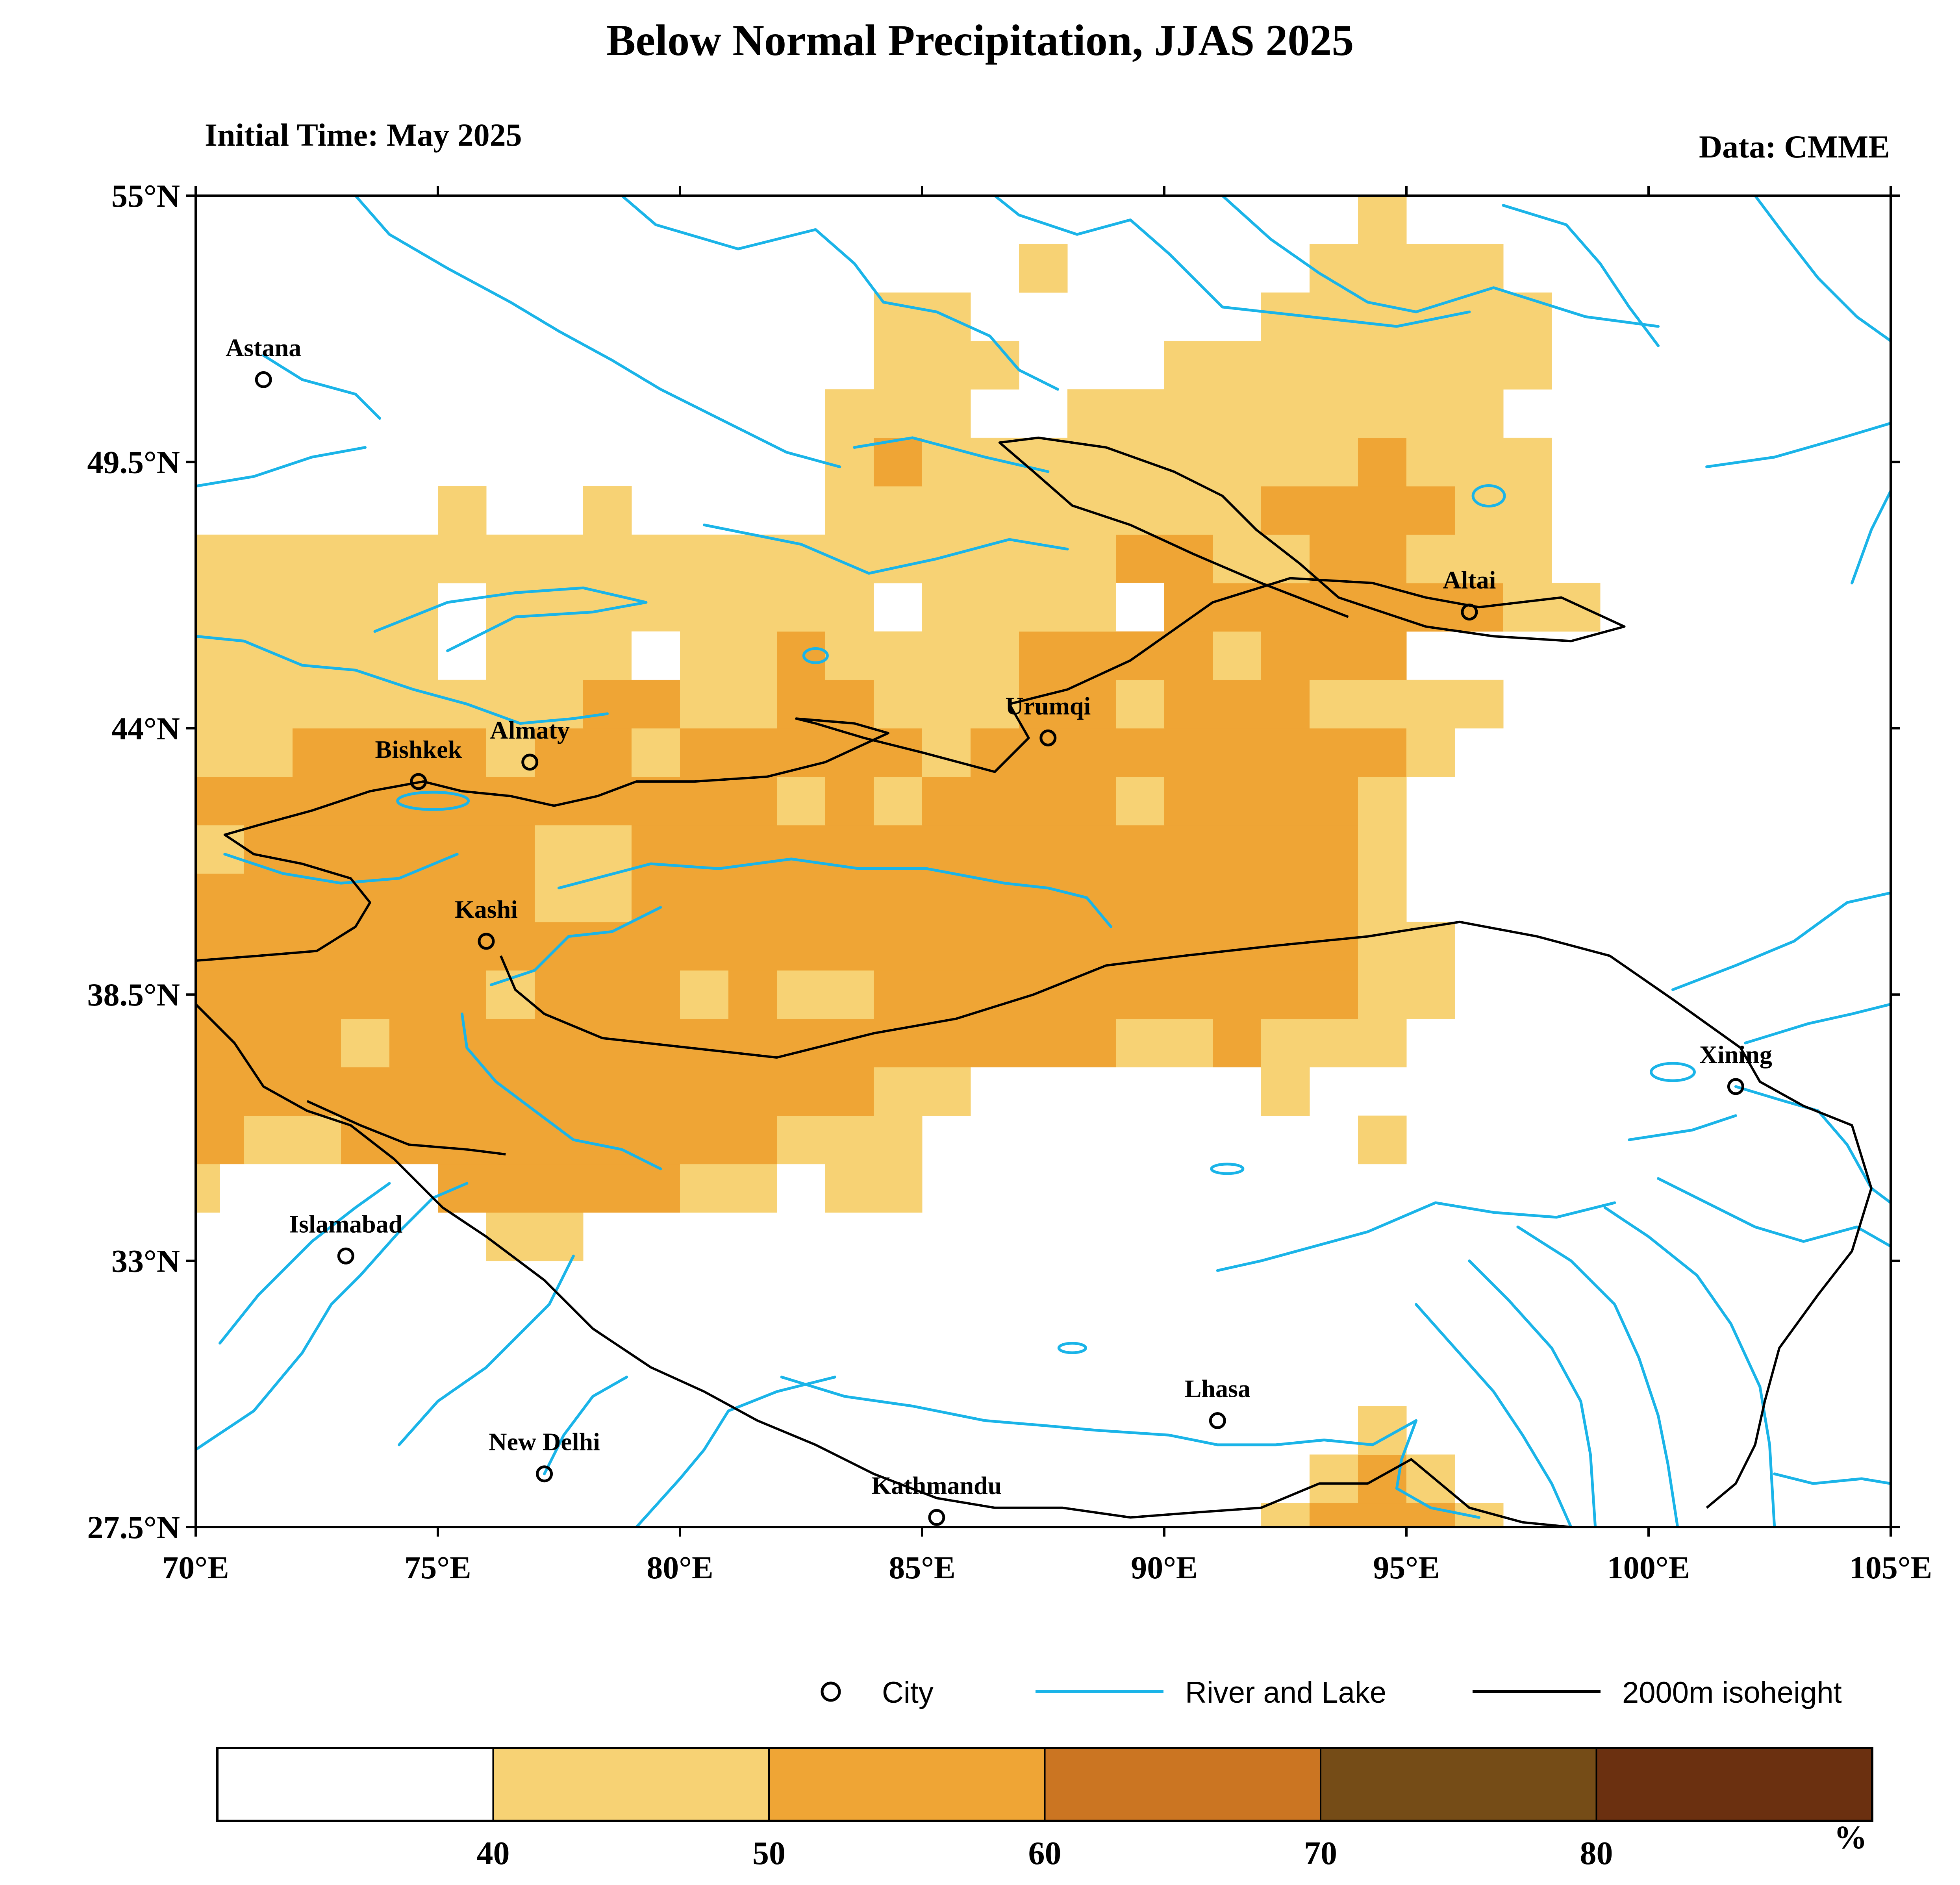  I want to click on colorbar-unit: %, so click(1850, 1837).